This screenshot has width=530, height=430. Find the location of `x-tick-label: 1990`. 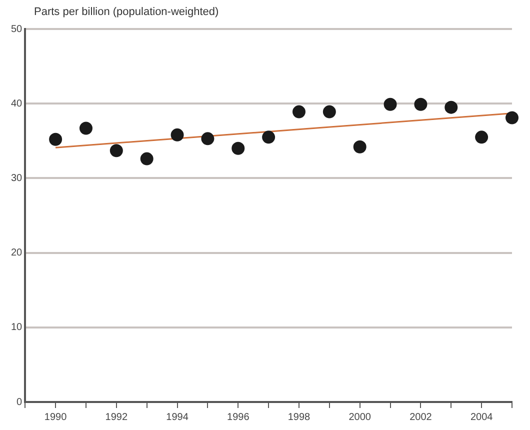

x-tick-label: 1990 is located at coordinates (56, 417).